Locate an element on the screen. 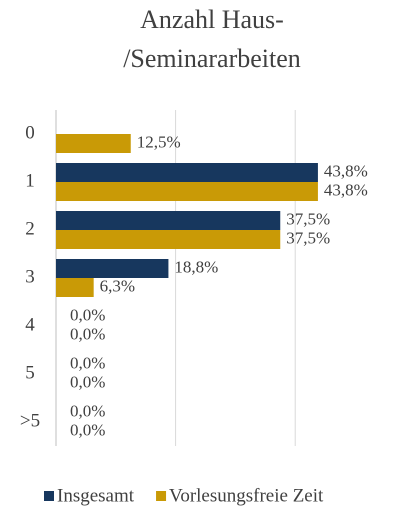 The image size is (409, 511). value-label: 18,8% is located at coordinates (196, 266).